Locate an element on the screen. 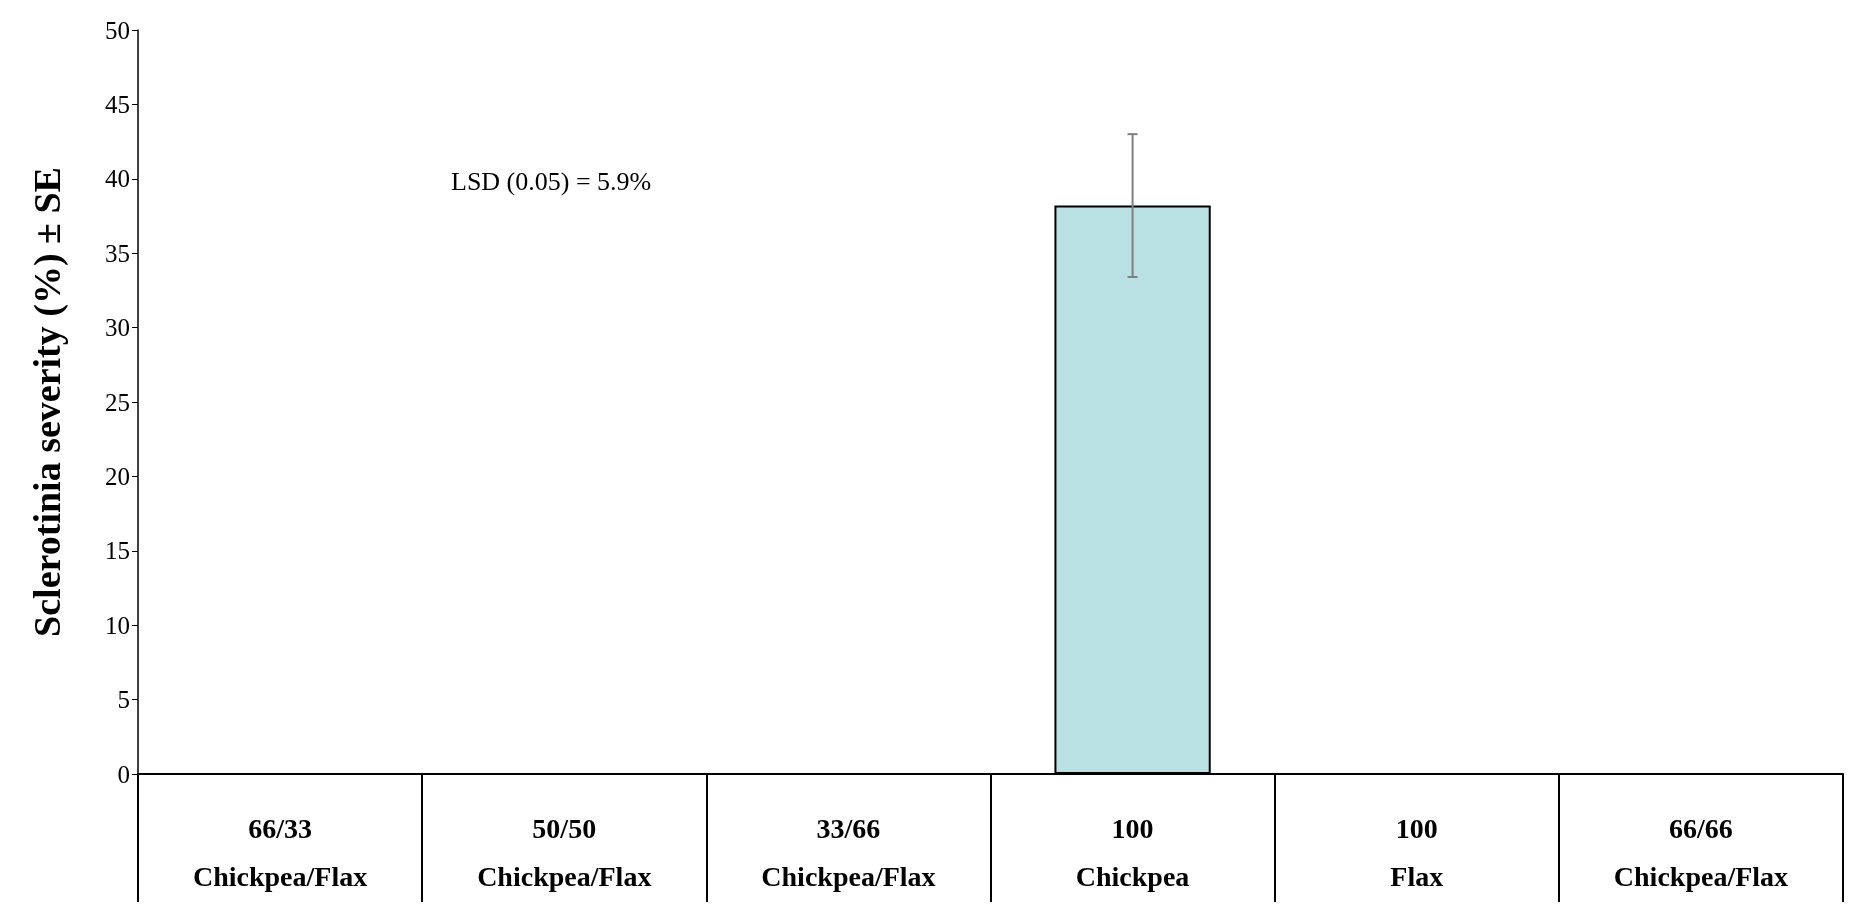 The height and width of the screenshot is (910, 1853). x-tick-label: 100 Chickpea is located at coordinates (1132, 852).